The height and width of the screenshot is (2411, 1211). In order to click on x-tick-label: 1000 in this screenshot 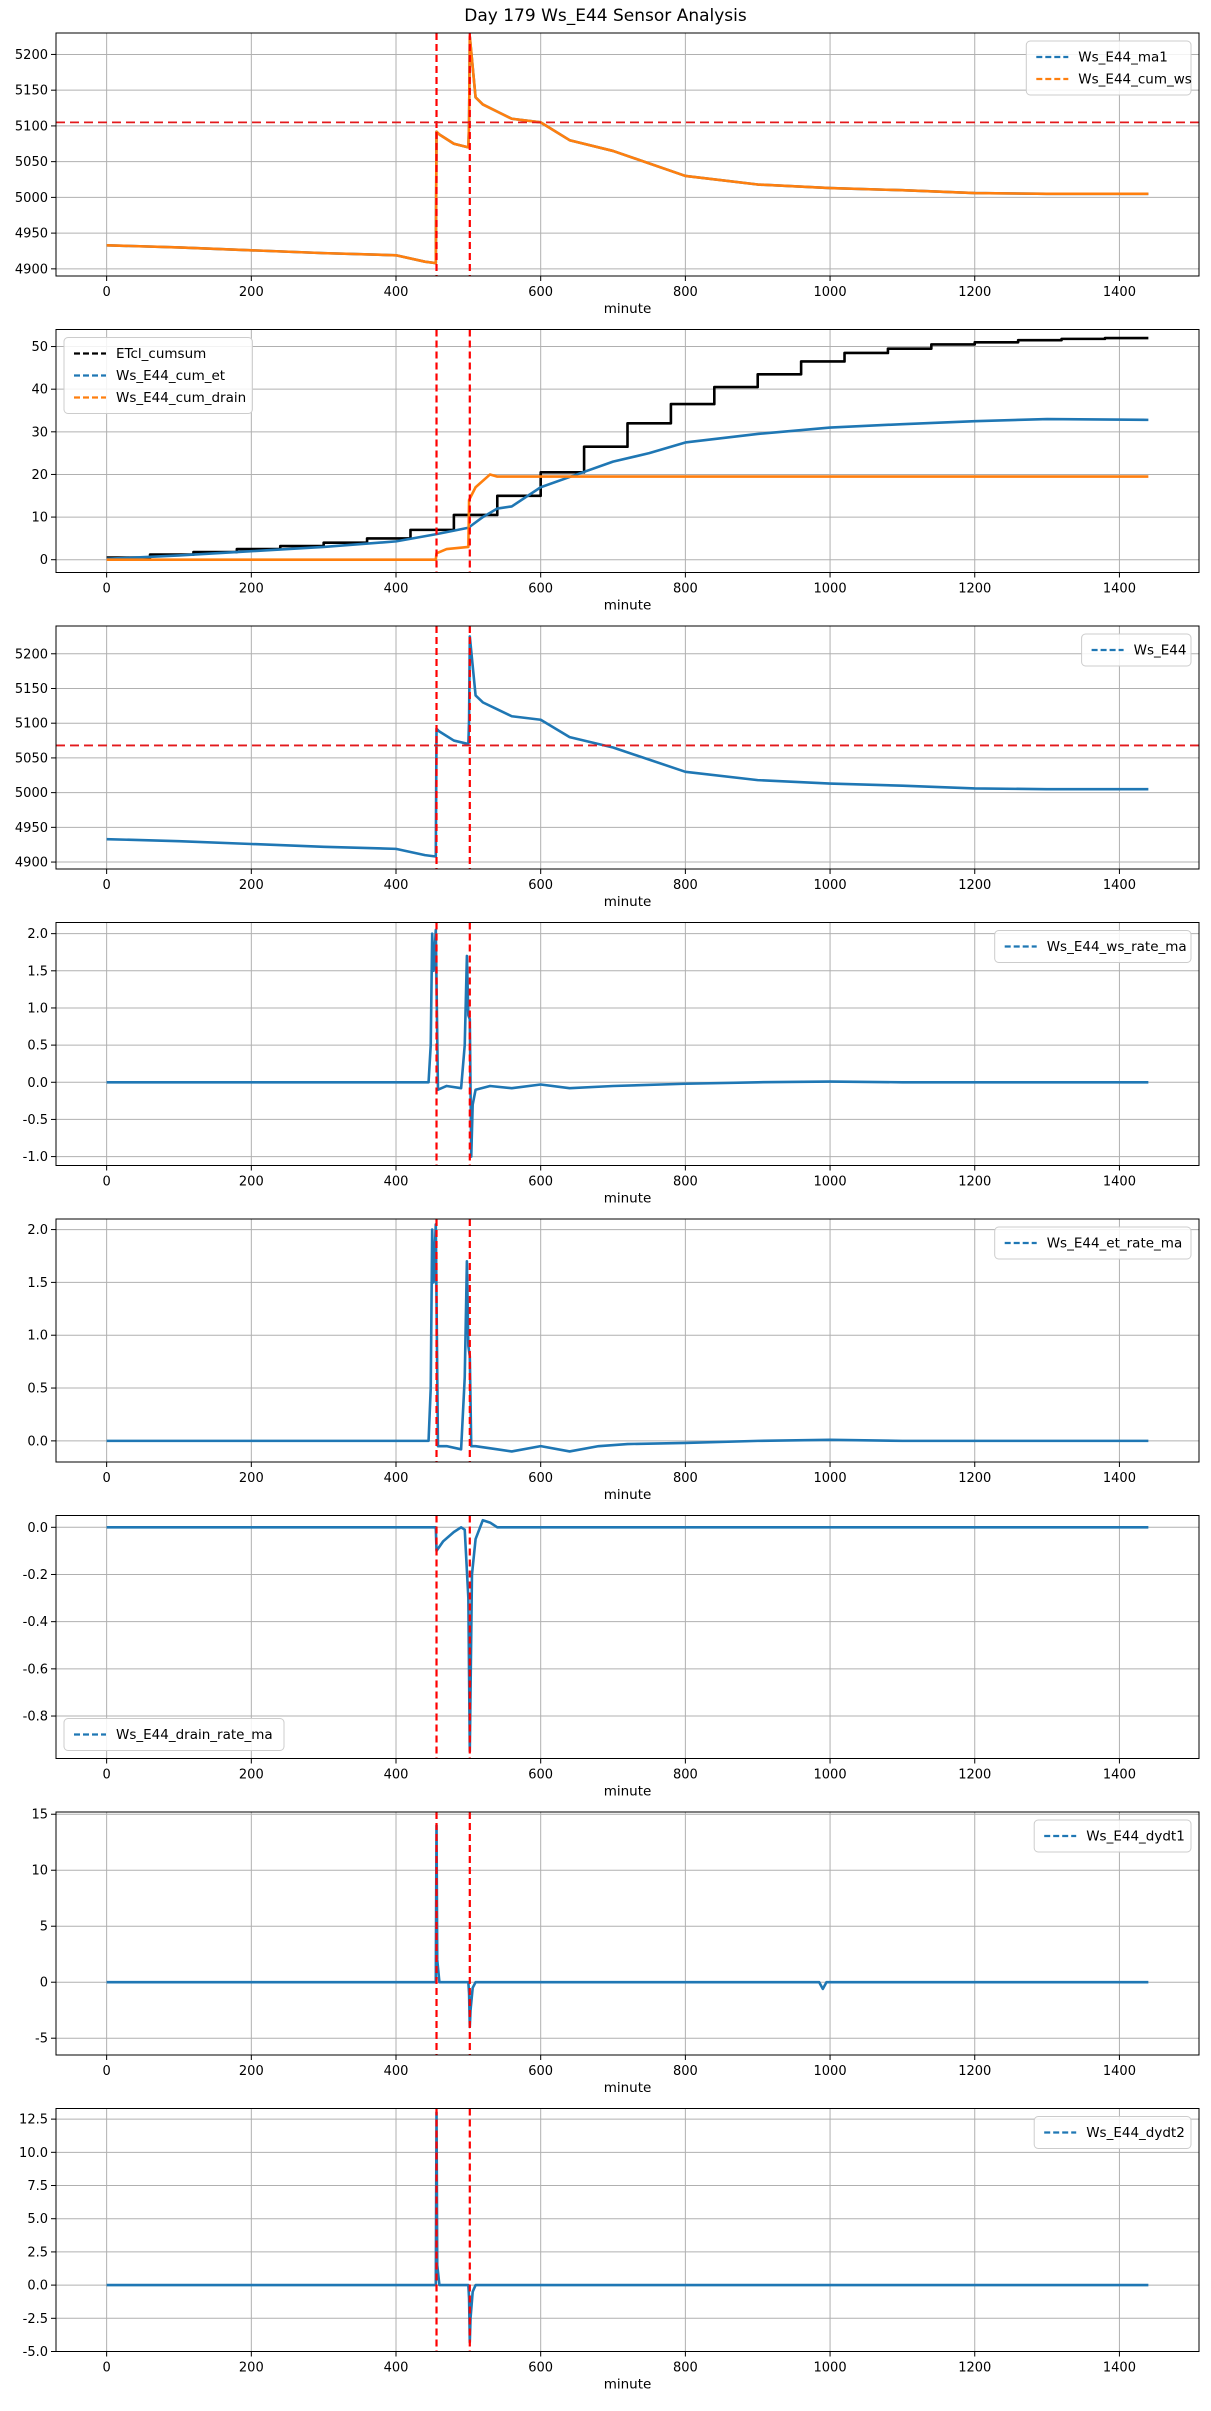, I will do `click(830, 2071)`.